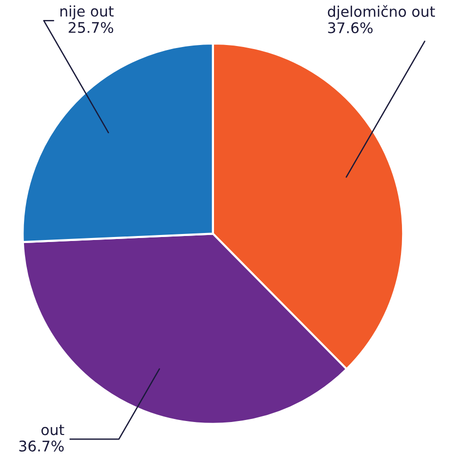  I want to click on slice-label: out, so click(52, 430).